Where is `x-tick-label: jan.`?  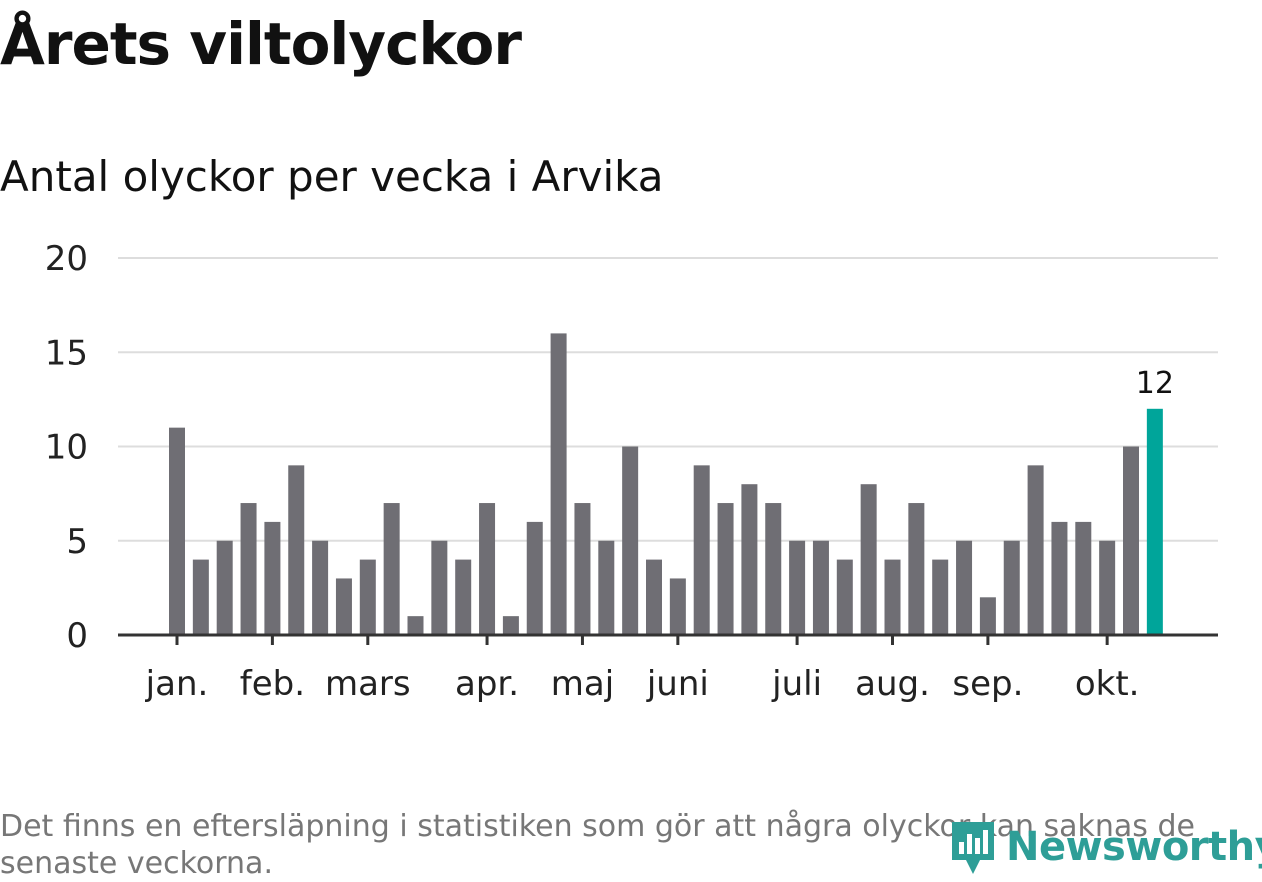 x-tick-label: jan. is located at coordinates (177, 684).